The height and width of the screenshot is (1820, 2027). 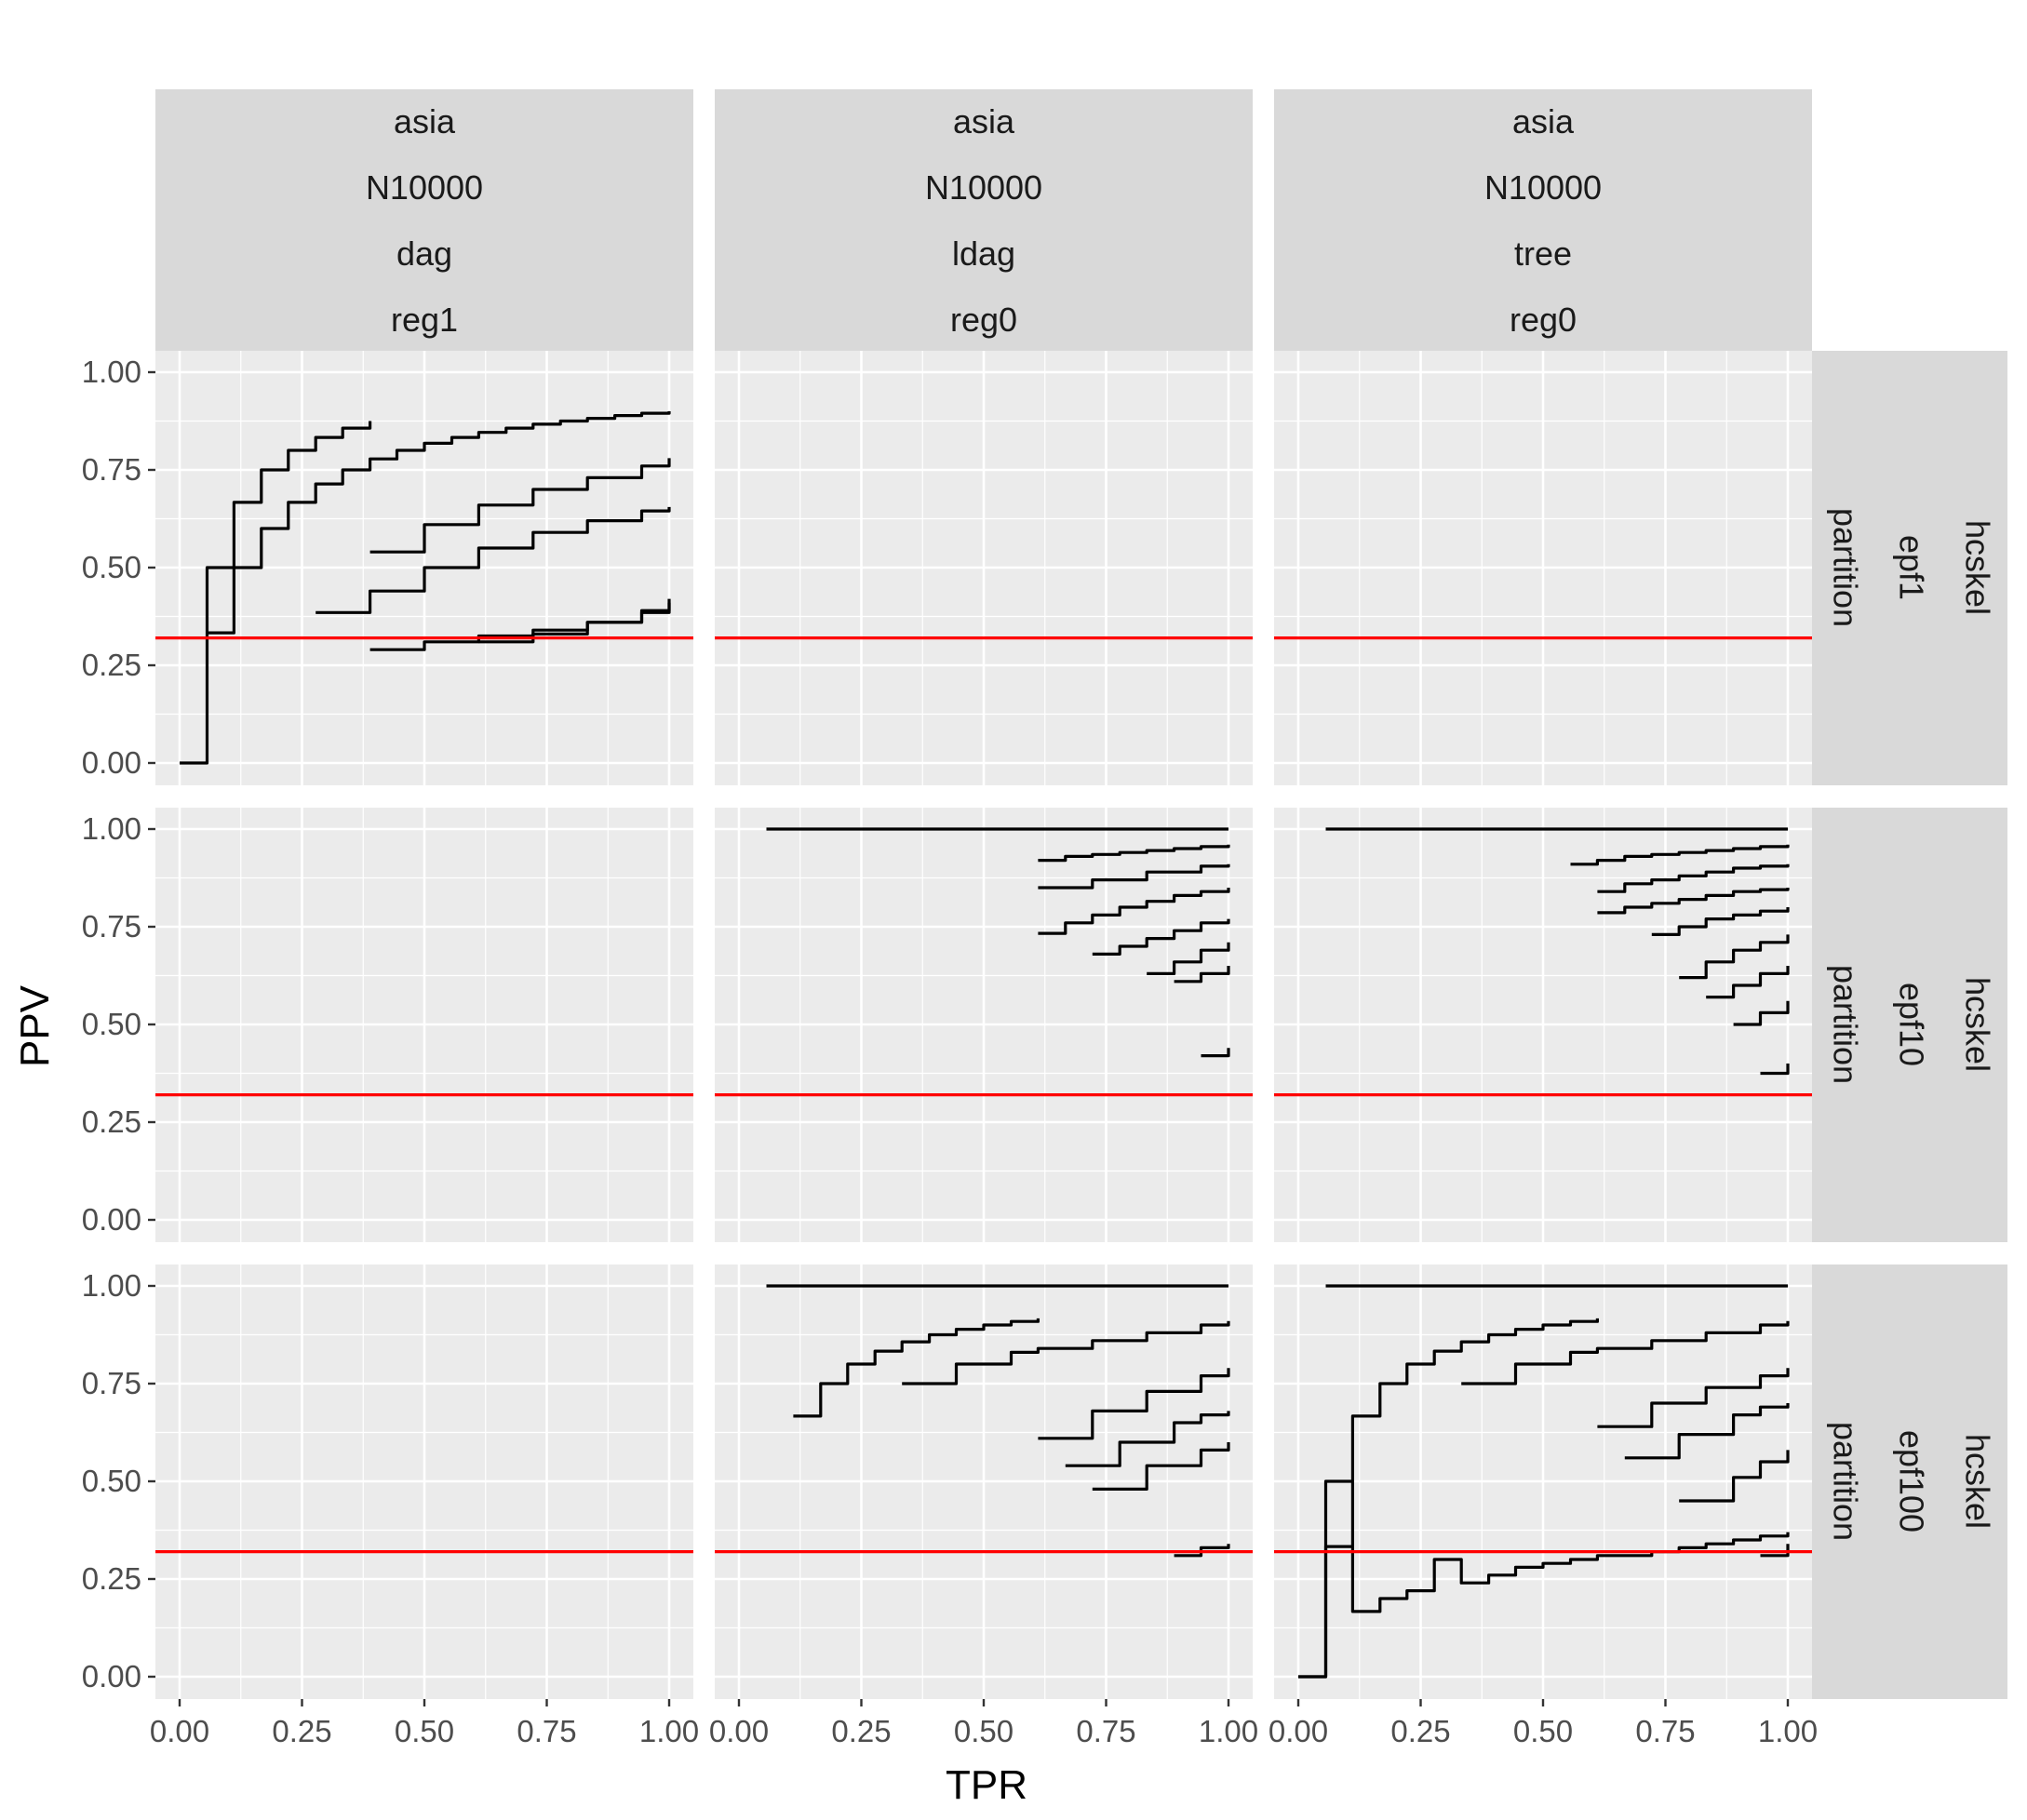 I want to click on column-strip-label: reg1, so click(x=424, y=320).